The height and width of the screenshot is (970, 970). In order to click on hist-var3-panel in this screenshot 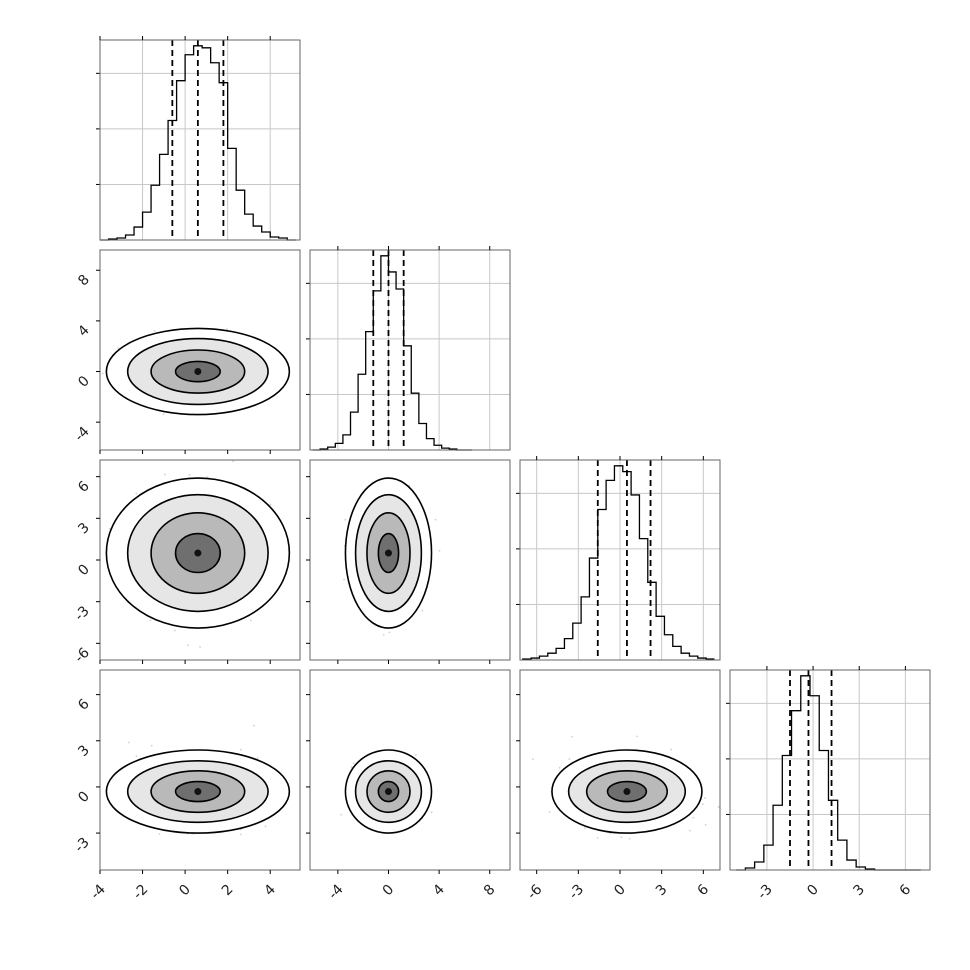, I will do `click(618, 558)`.